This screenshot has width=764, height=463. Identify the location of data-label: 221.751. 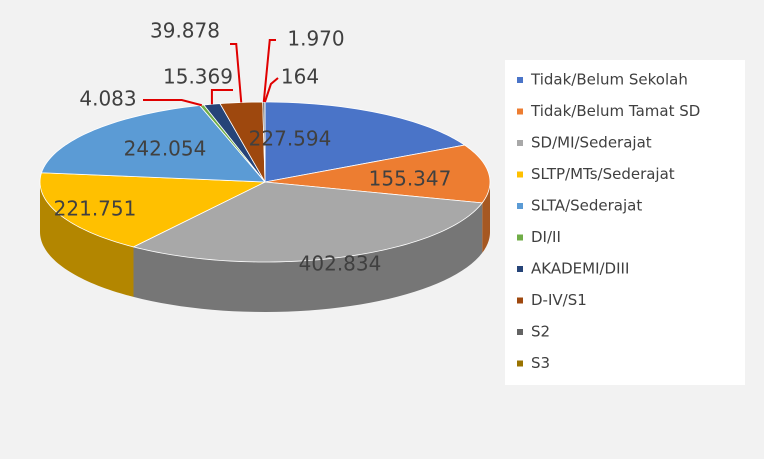
(95, 209).